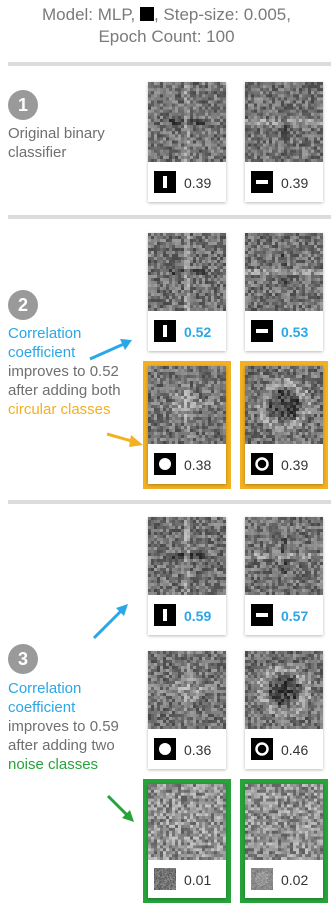 This screenshot has height=904, width=333. I want to click on card-s3-noise-a: 0.01, so click(187, 841).